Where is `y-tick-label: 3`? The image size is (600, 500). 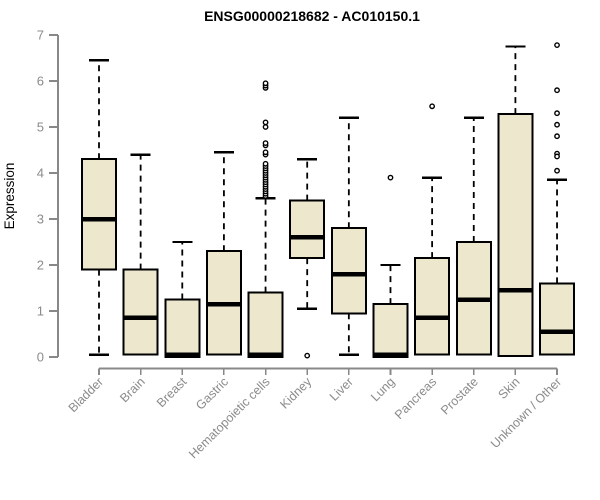 y-tick-label: 3 is located at coordinates (40, 219).